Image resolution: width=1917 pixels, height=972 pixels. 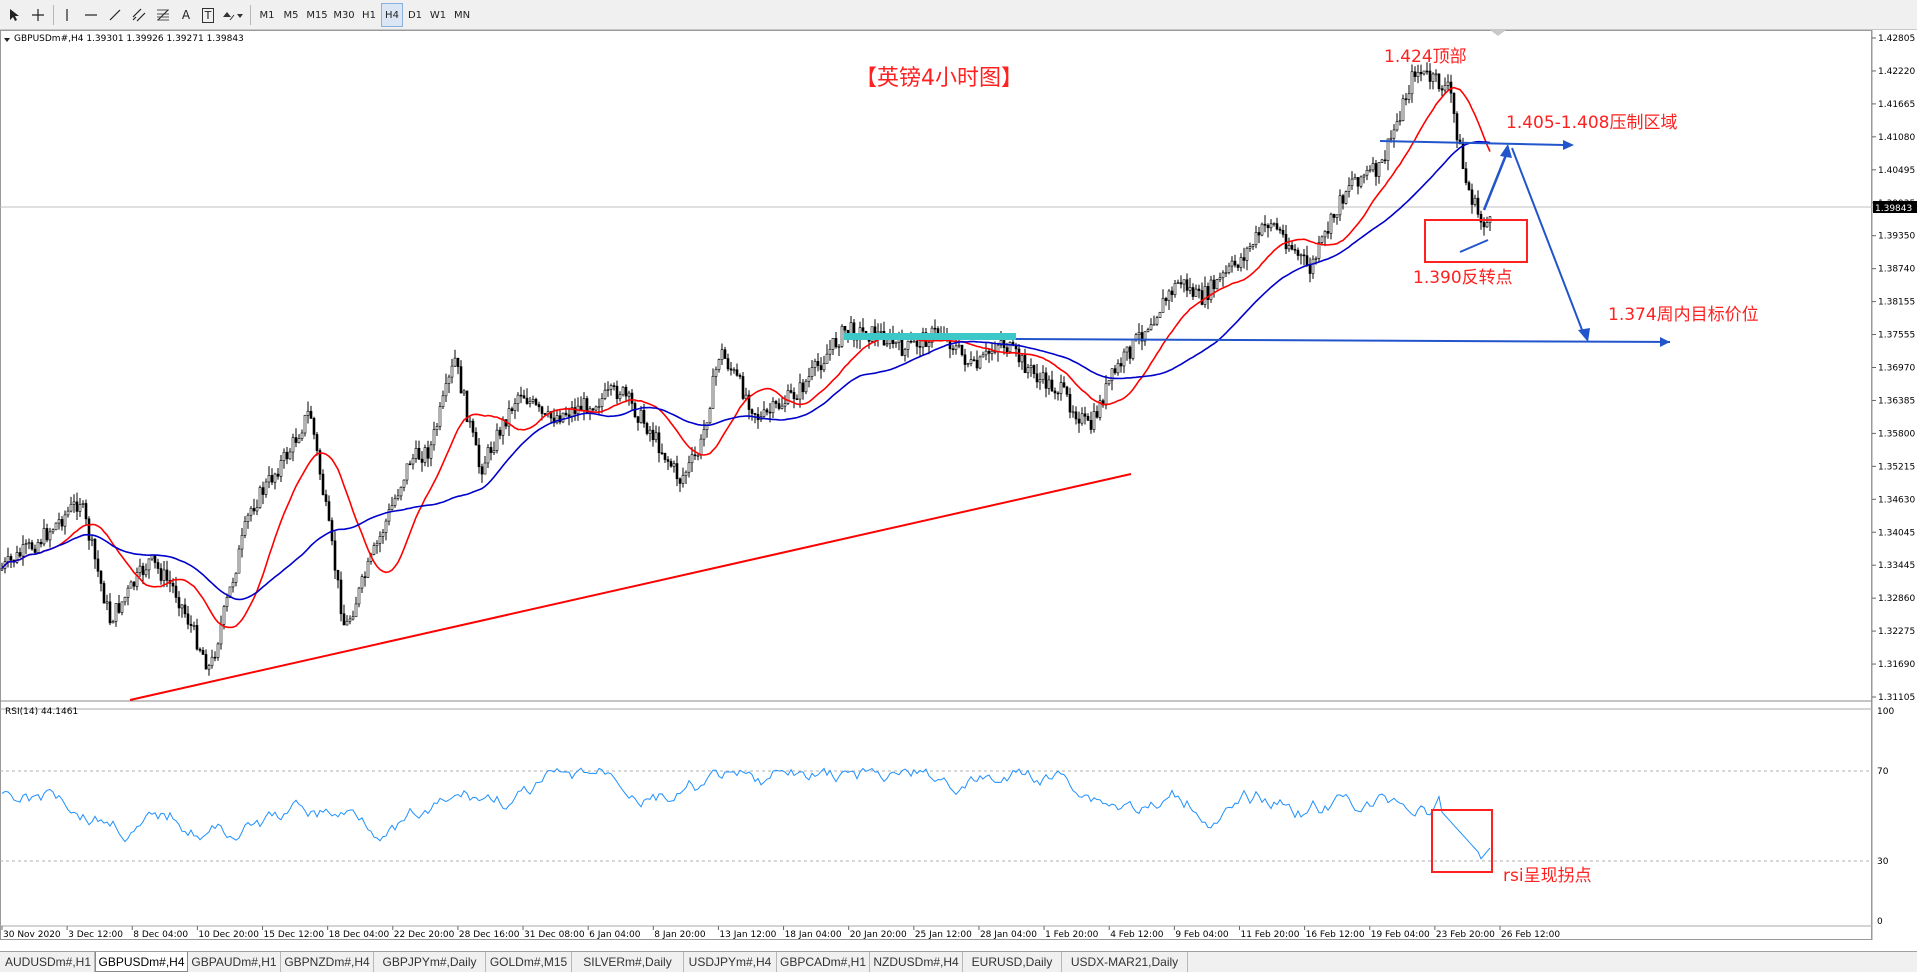 What do you see at coordinates (141, 962) in the screenshot?
I see `chart-tab: GBPUSDm#,H4` at bounding box center [141, 962].